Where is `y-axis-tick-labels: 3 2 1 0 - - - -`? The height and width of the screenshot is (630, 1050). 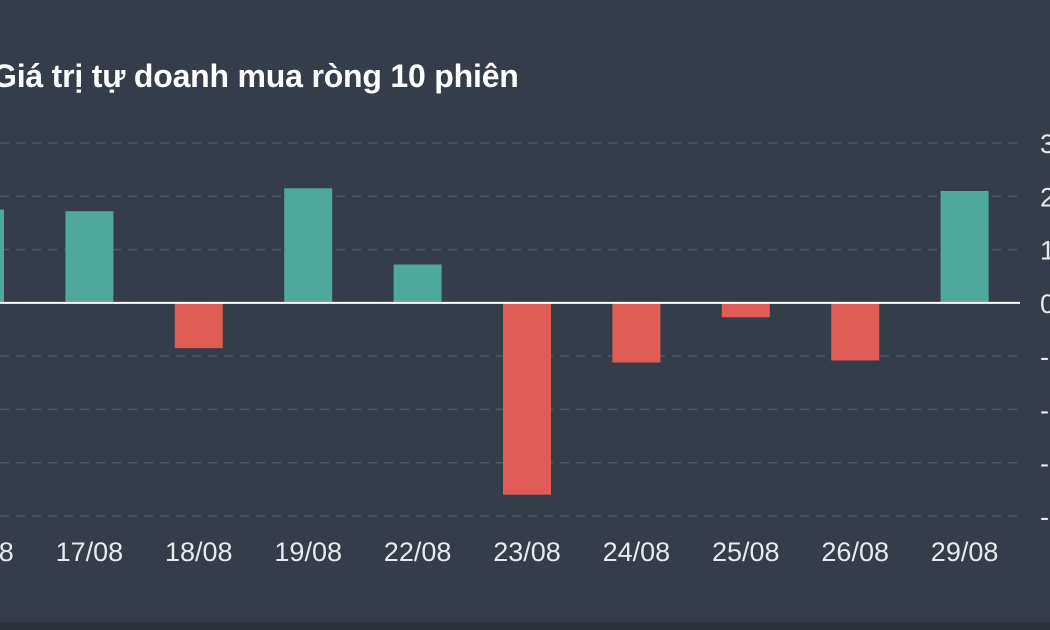
y-axis-tick-labels: 3 2 1 0 - - - - is located at coordinates (1045, 330).